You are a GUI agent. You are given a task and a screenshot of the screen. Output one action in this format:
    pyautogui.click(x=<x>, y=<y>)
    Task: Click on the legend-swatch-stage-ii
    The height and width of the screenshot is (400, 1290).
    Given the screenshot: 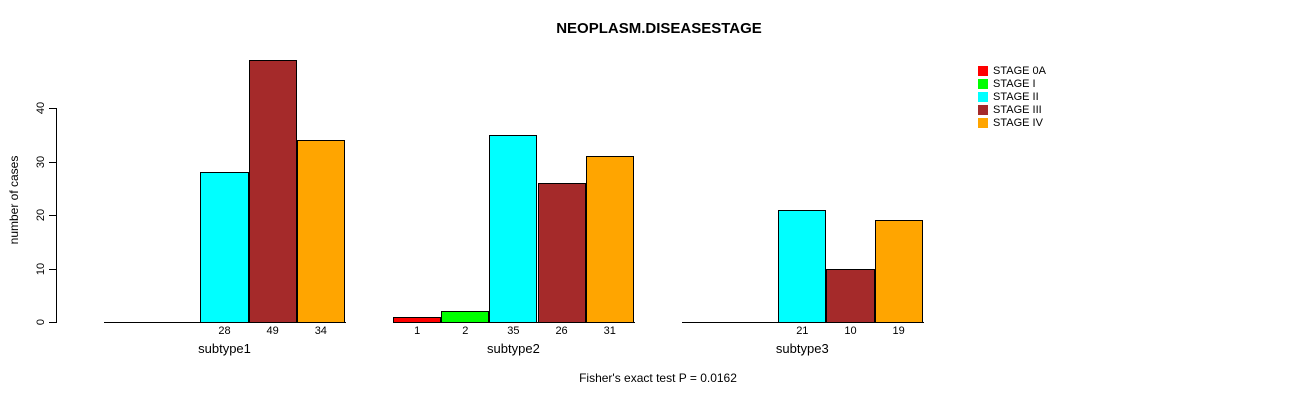 What is the action you would take?
    pyautogui.click(x=983, y=96)
    